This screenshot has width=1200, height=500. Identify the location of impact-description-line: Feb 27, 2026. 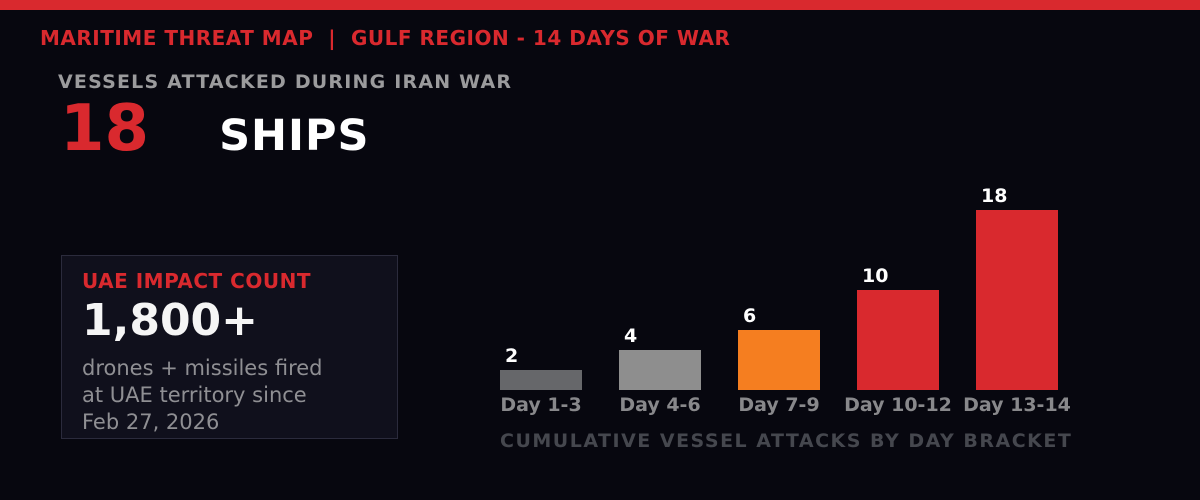
(151, 422).